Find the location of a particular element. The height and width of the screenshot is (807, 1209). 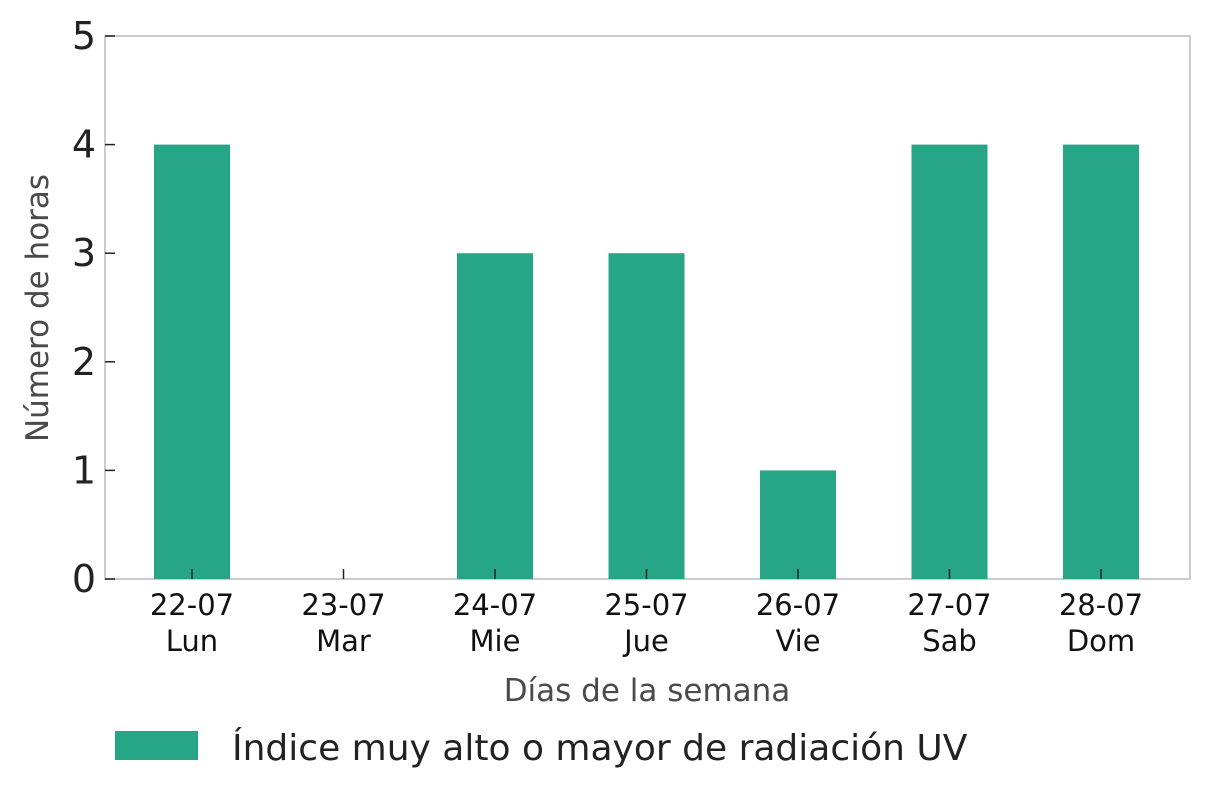

legend-label: Índice muy alto o mayor de radiación UV is located at coordinates (600, 748).